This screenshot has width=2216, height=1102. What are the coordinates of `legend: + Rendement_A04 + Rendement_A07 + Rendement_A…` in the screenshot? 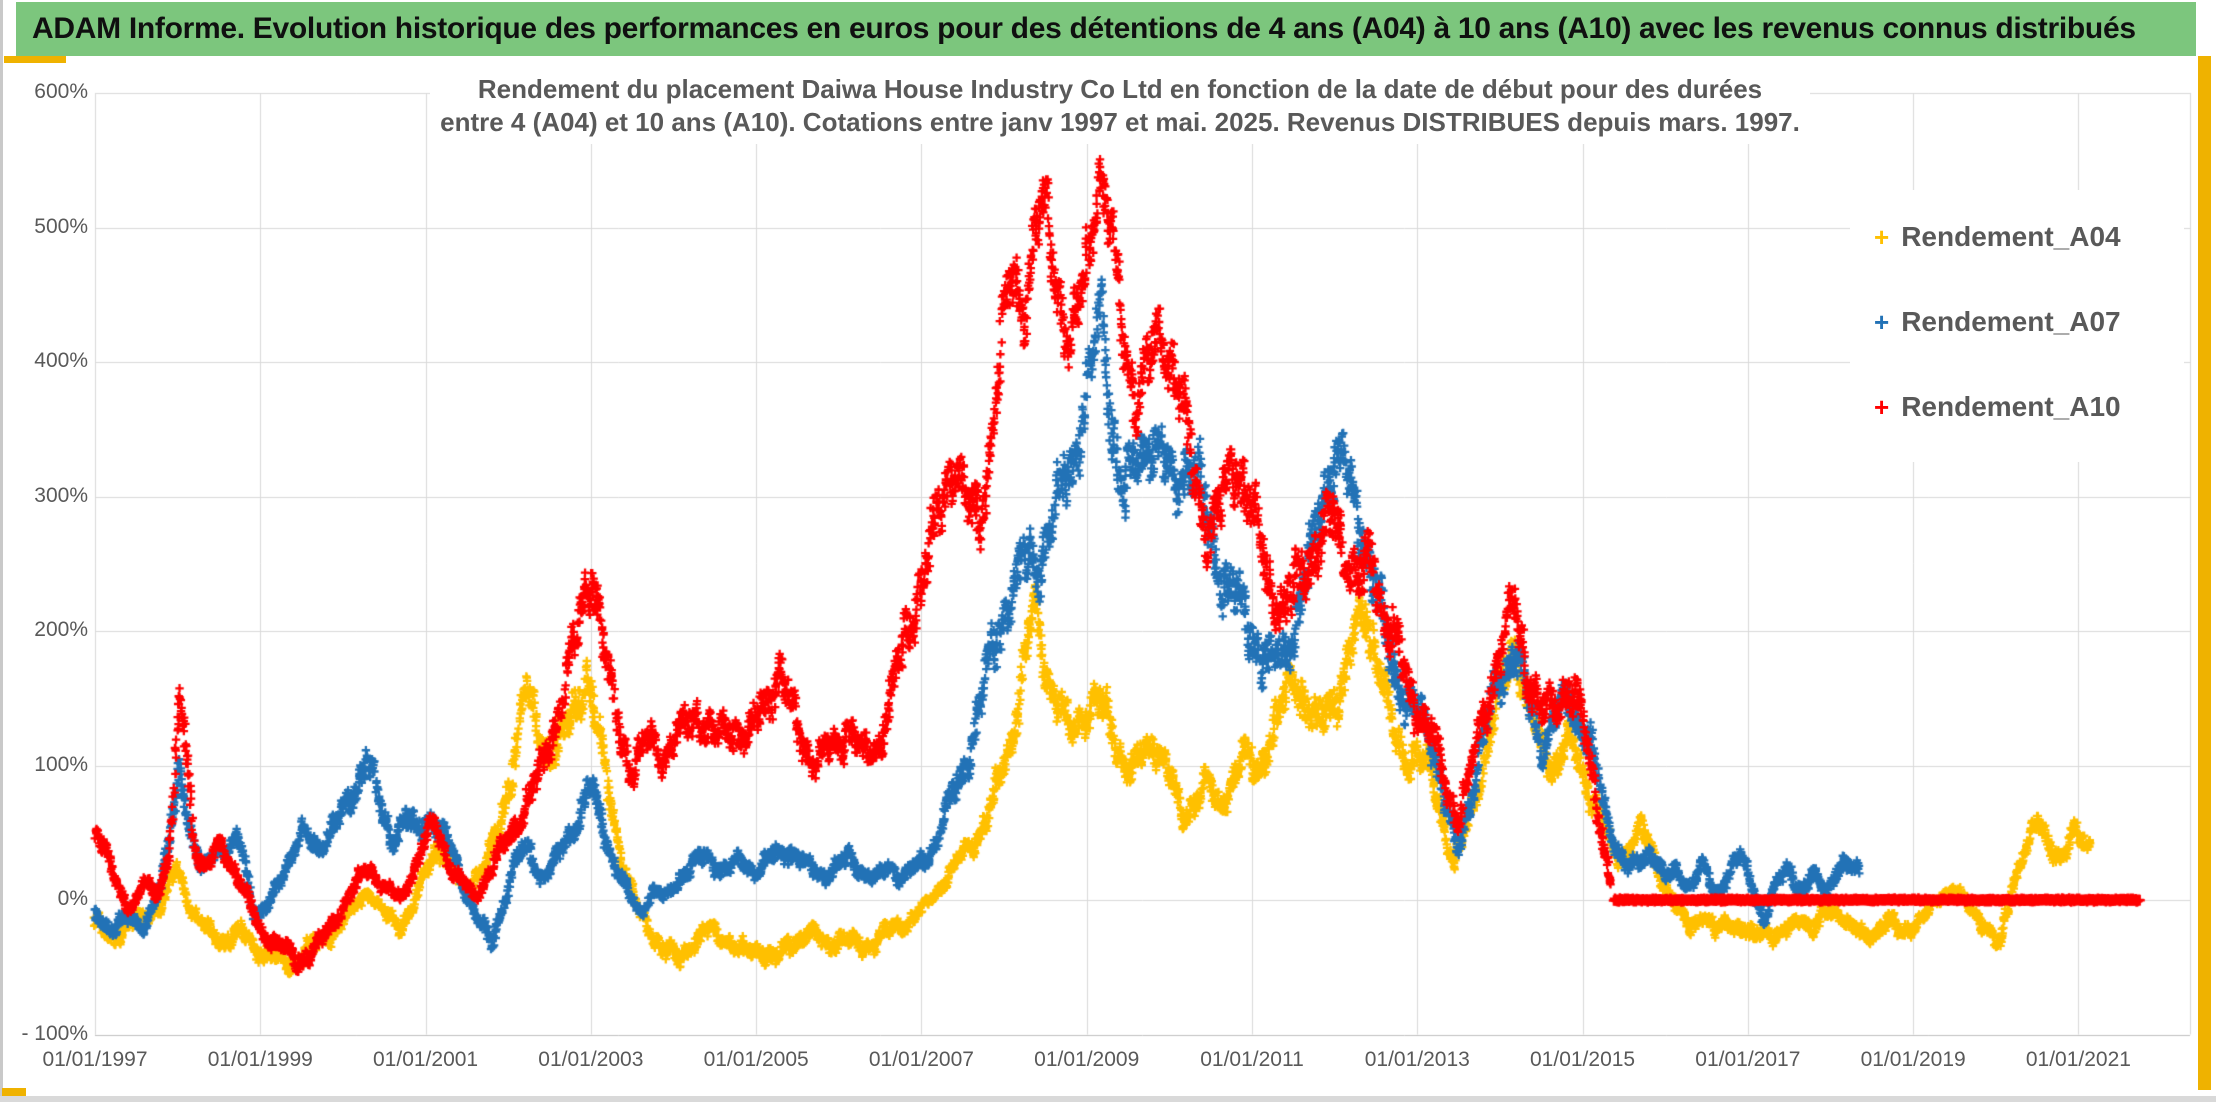 It's located at (2017, 326).